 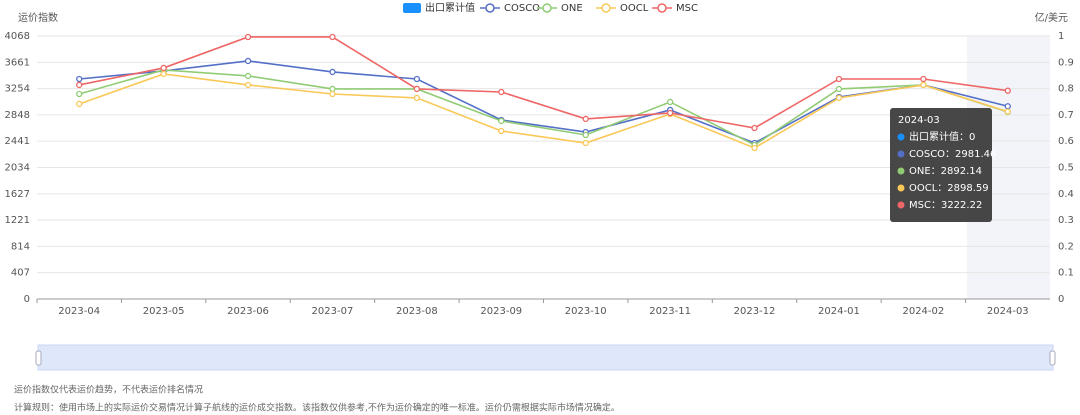 What do you see at coordinates (1066, 62) in the screenshot?
I see `y2-tick-label: 0.9` at bounding box center [1066, 62].